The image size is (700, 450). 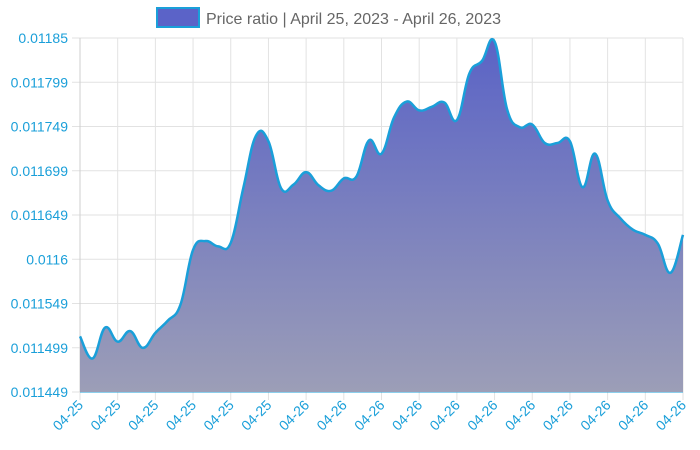 I want to click on y-tick-label: 0.011549, so click(x=40, y=304).